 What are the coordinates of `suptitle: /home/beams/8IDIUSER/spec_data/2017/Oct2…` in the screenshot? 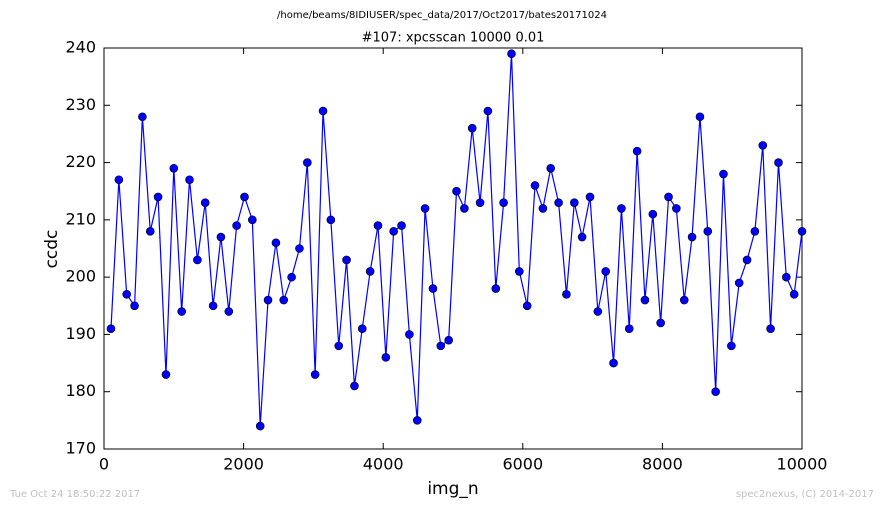 It's located at (442, 15).